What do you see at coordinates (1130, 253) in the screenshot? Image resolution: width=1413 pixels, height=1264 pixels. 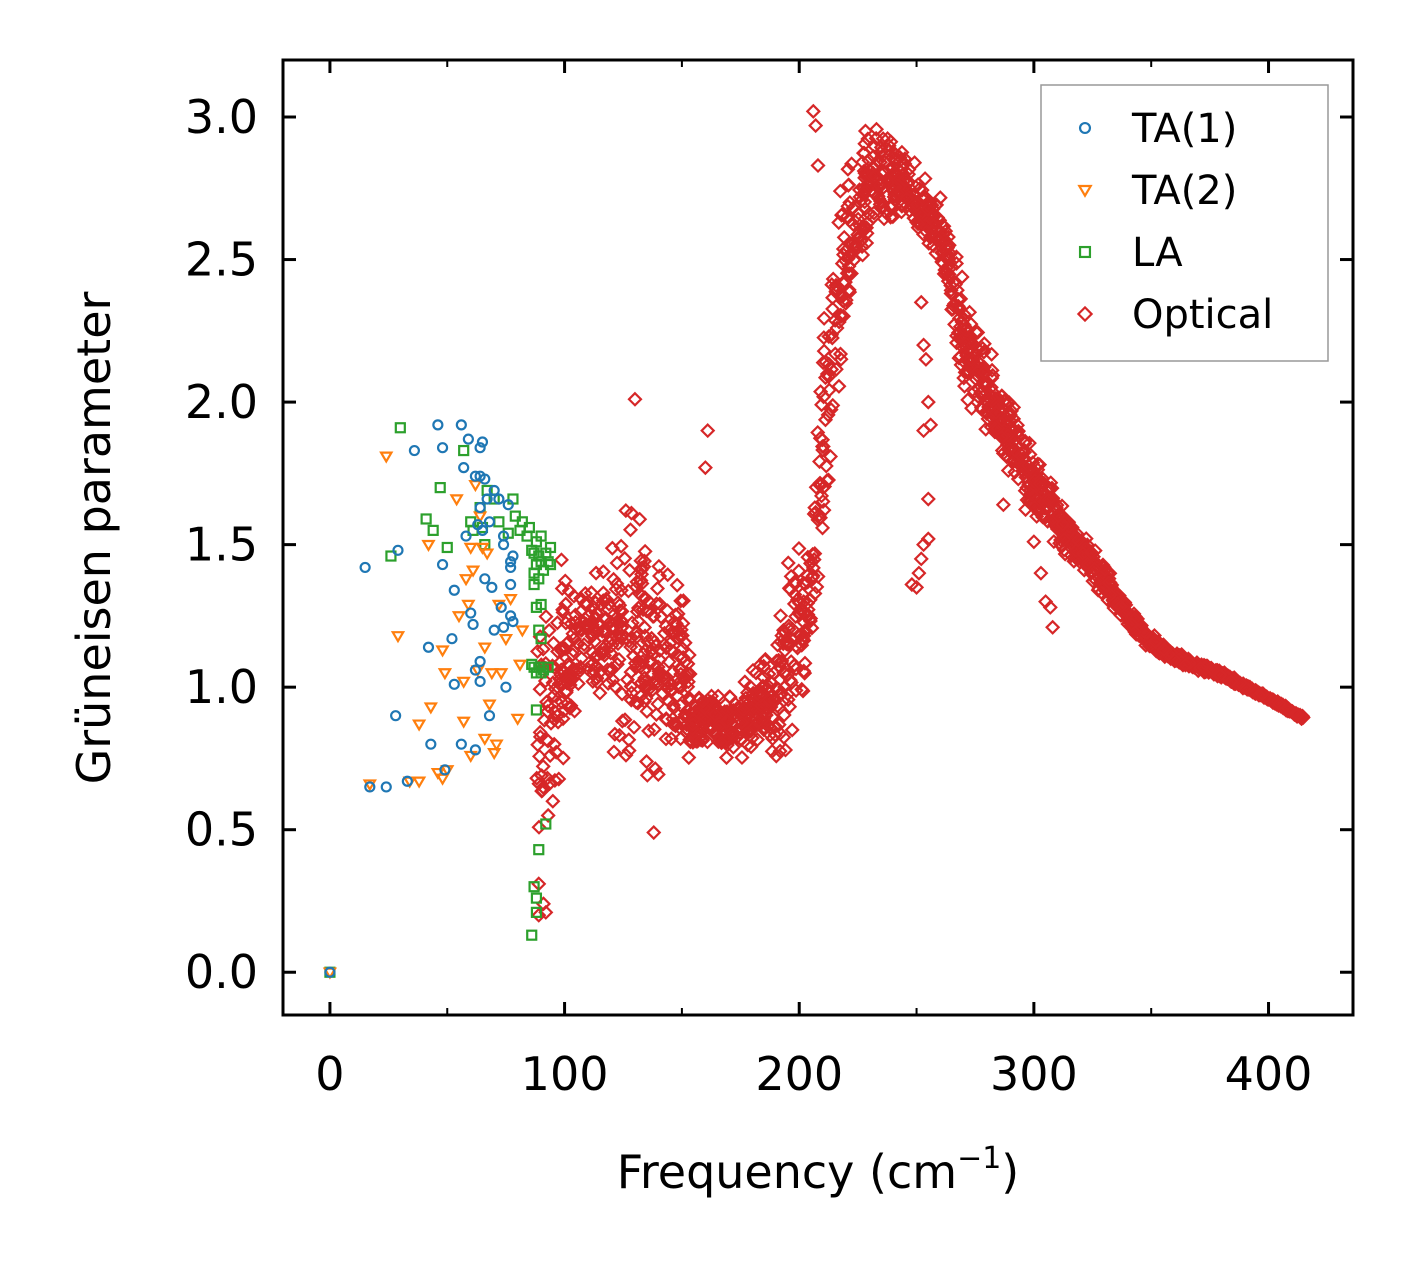 I see `legend-item: LA` at bounding box center [1130, 253].